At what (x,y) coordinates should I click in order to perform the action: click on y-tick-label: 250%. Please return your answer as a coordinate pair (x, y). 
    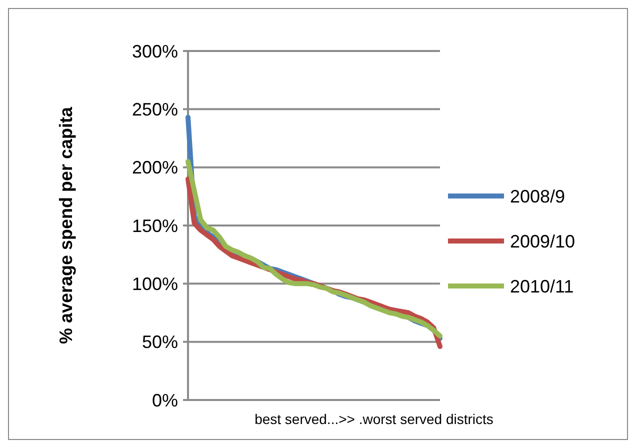
    Looking at the image, I should click on (155, 109).